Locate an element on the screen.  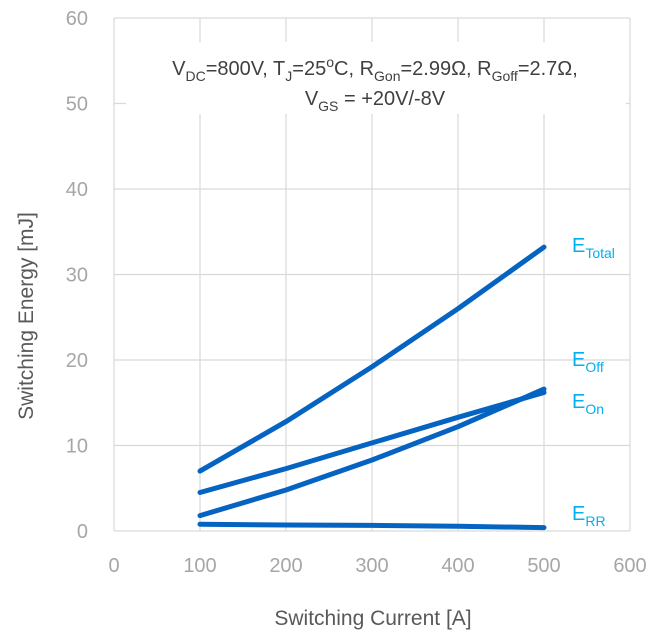
series-label-total: ETotal is located at coordinates (593, 248).